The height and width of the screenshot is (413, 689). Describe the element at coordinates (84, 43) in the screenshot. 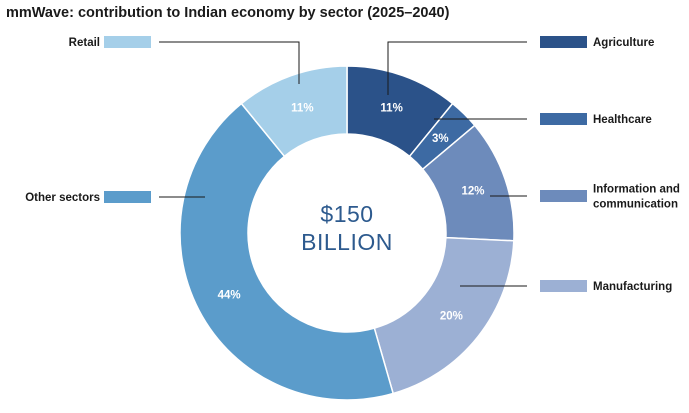

I see `legend-label-retail: Retail` at that location.